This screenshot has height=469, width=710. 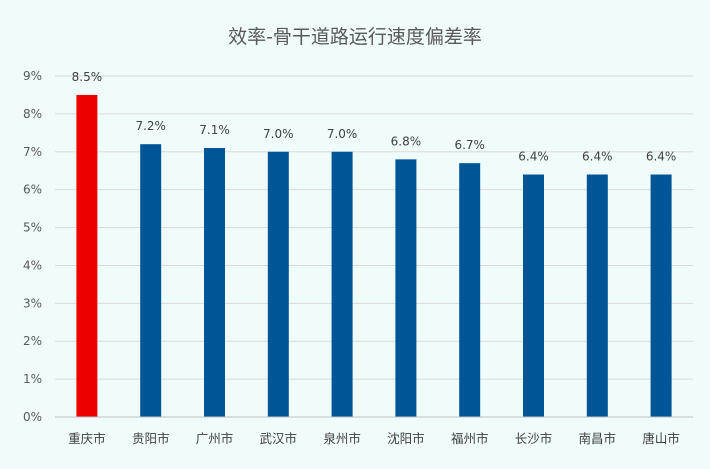 What do you see at coordinates (470, 438) in the screenshot?
I see `x-category-label: 福州市` at bounding box center [470, 438].